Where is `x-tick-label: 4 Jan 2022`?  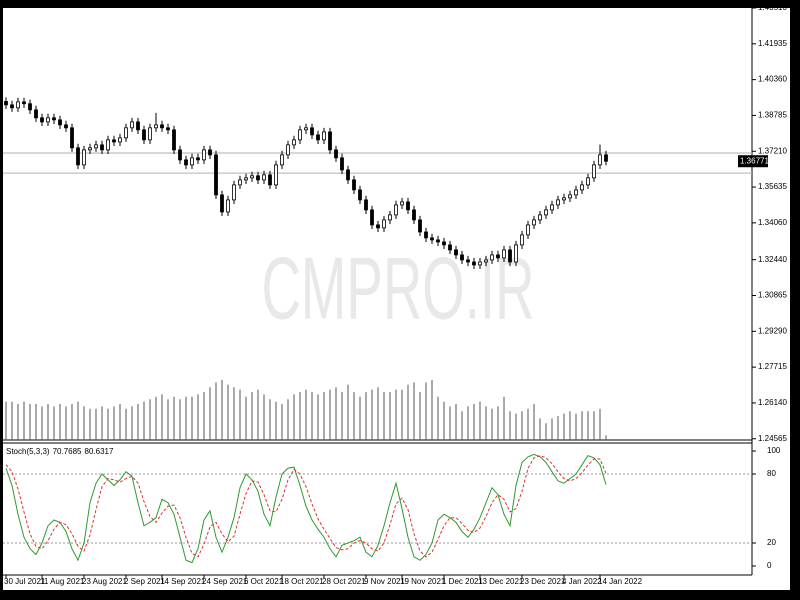
x-tick-label: 4 Jan 2022 is located at coordinates (582, 581).